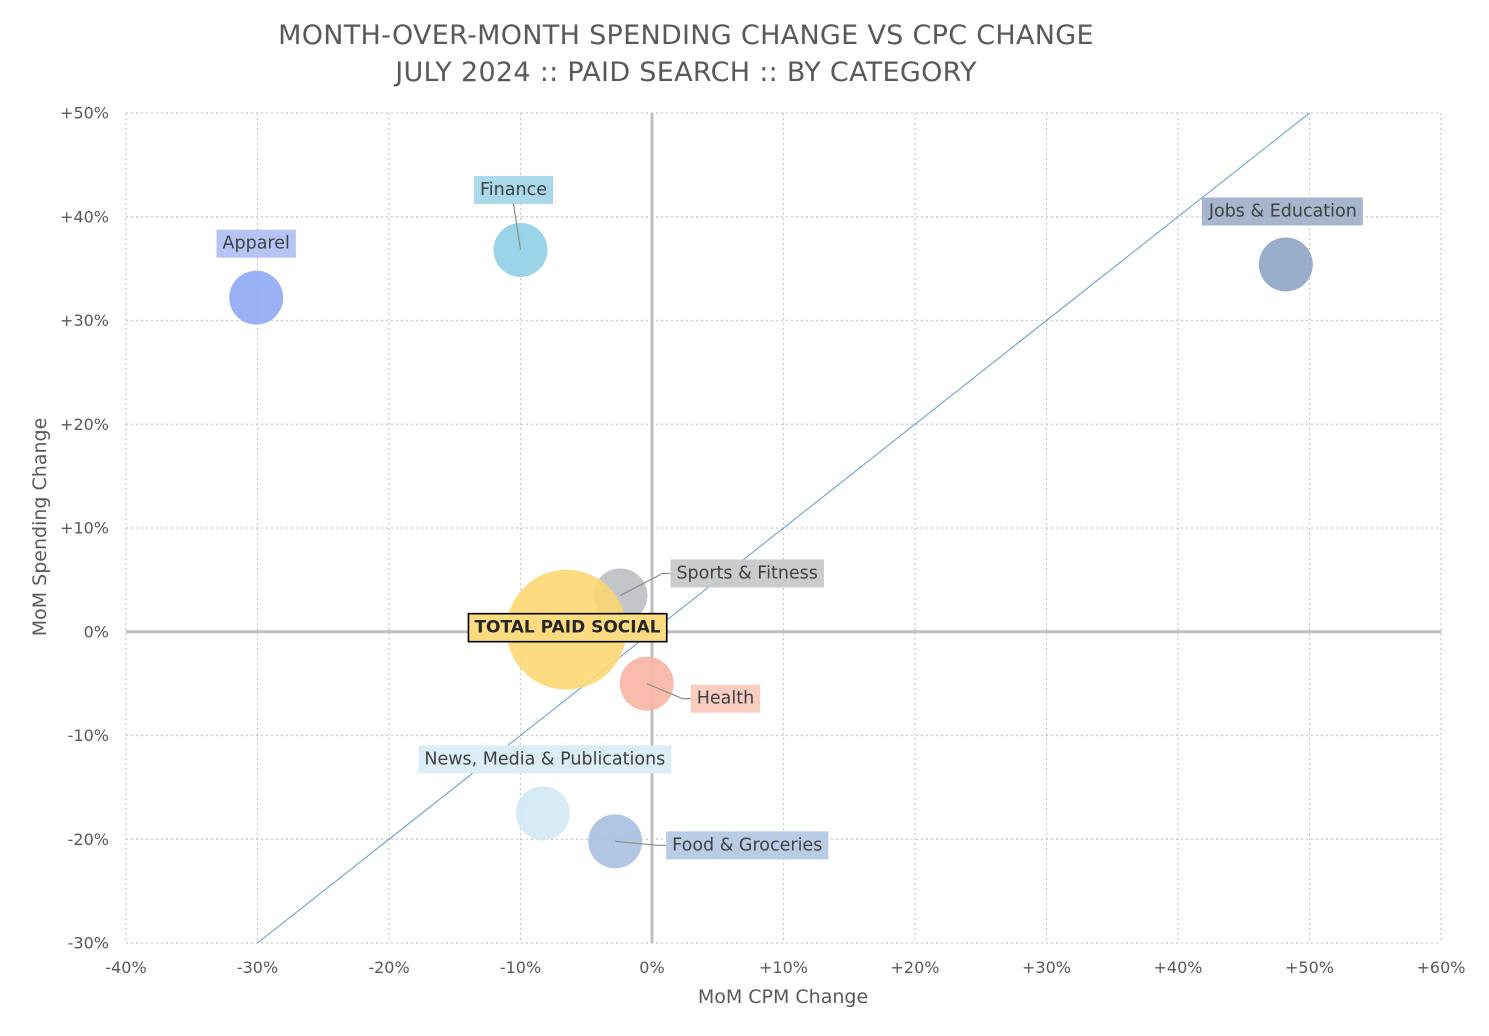 The height and width of the screenshot is (1036, 1489). Describe the element at coordinates (1046, 967) in the screenshot. I see `x-tick-label: +30%` at that location.